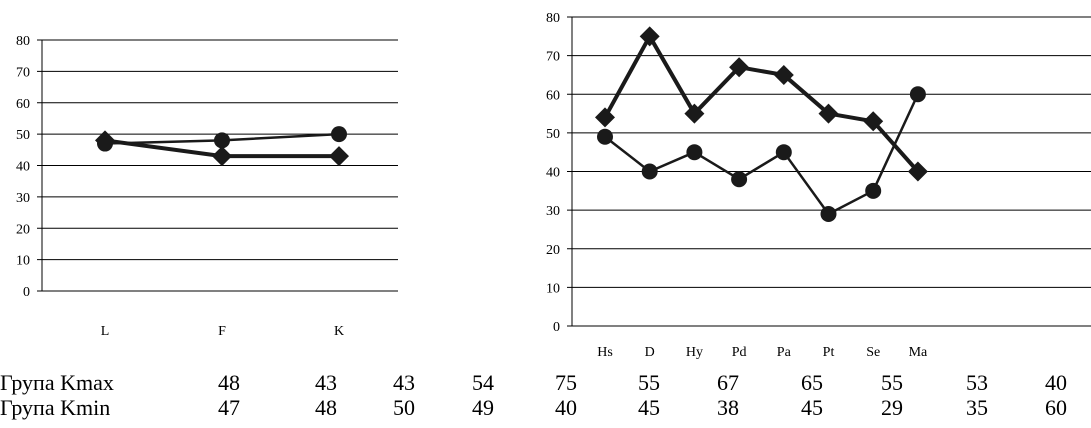  Describe the element at coordinates (829, 352) in the screenshot. I see `x-category-label: Pt` at that location.